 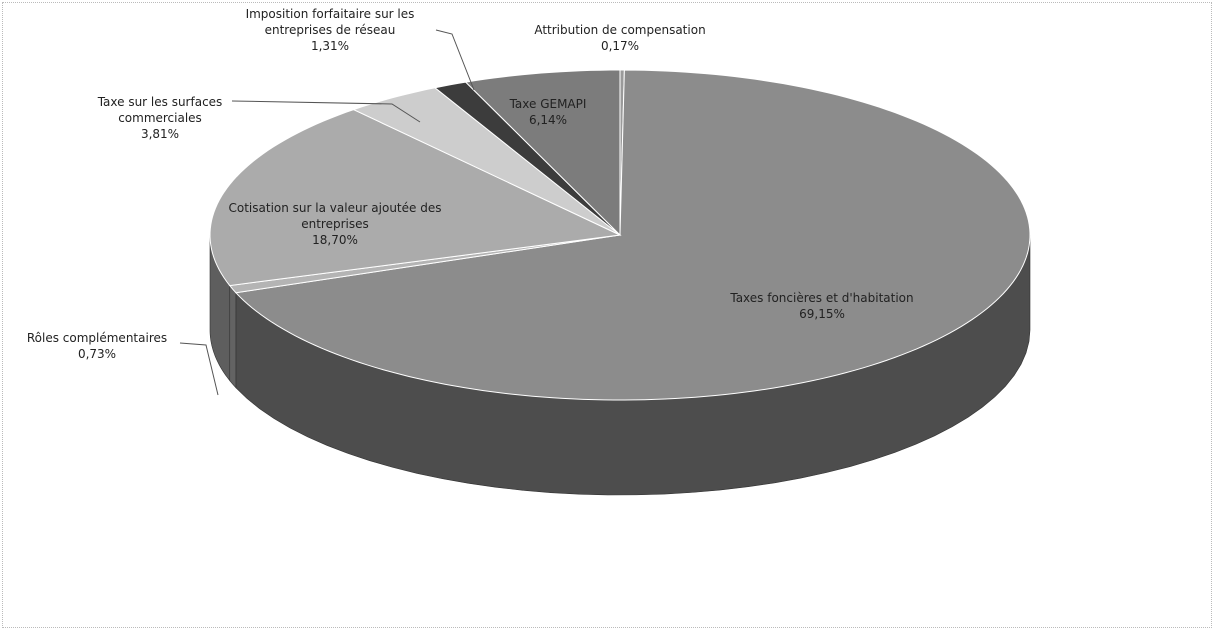 I want to click on value-label: 0,17%, so click(x=620, y=46).